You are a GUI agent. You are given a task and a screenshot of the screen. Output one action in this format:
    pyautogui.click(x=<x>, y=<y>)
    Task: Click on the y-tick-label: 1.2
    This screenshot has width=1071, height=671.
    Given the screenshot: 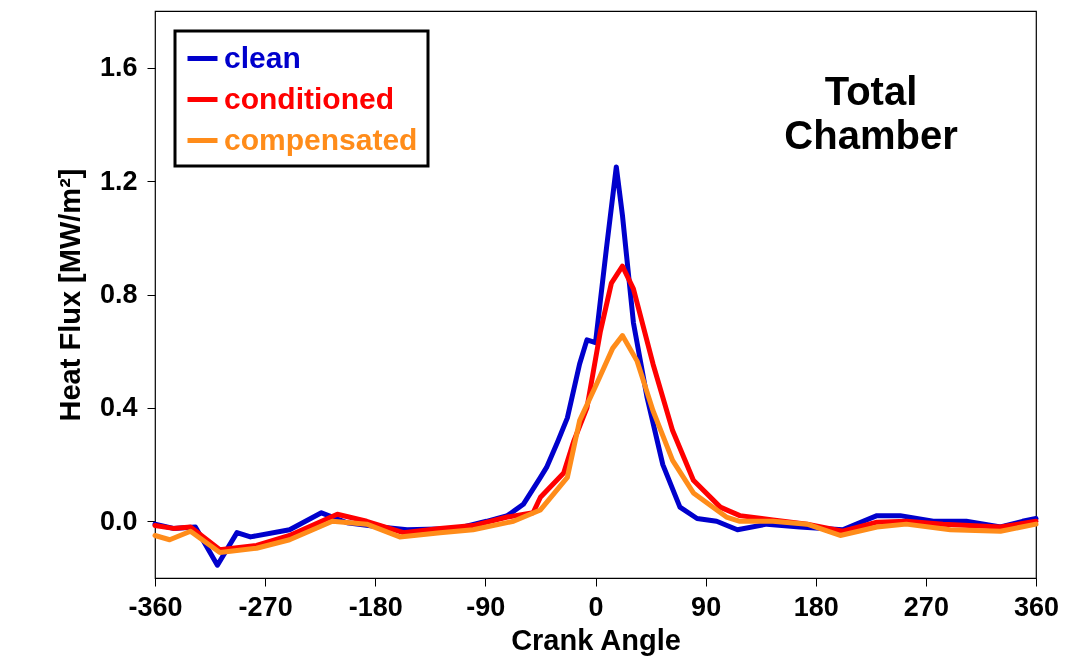 What is the action you would take?
    pyautogui.click(x=118, y=180)
    